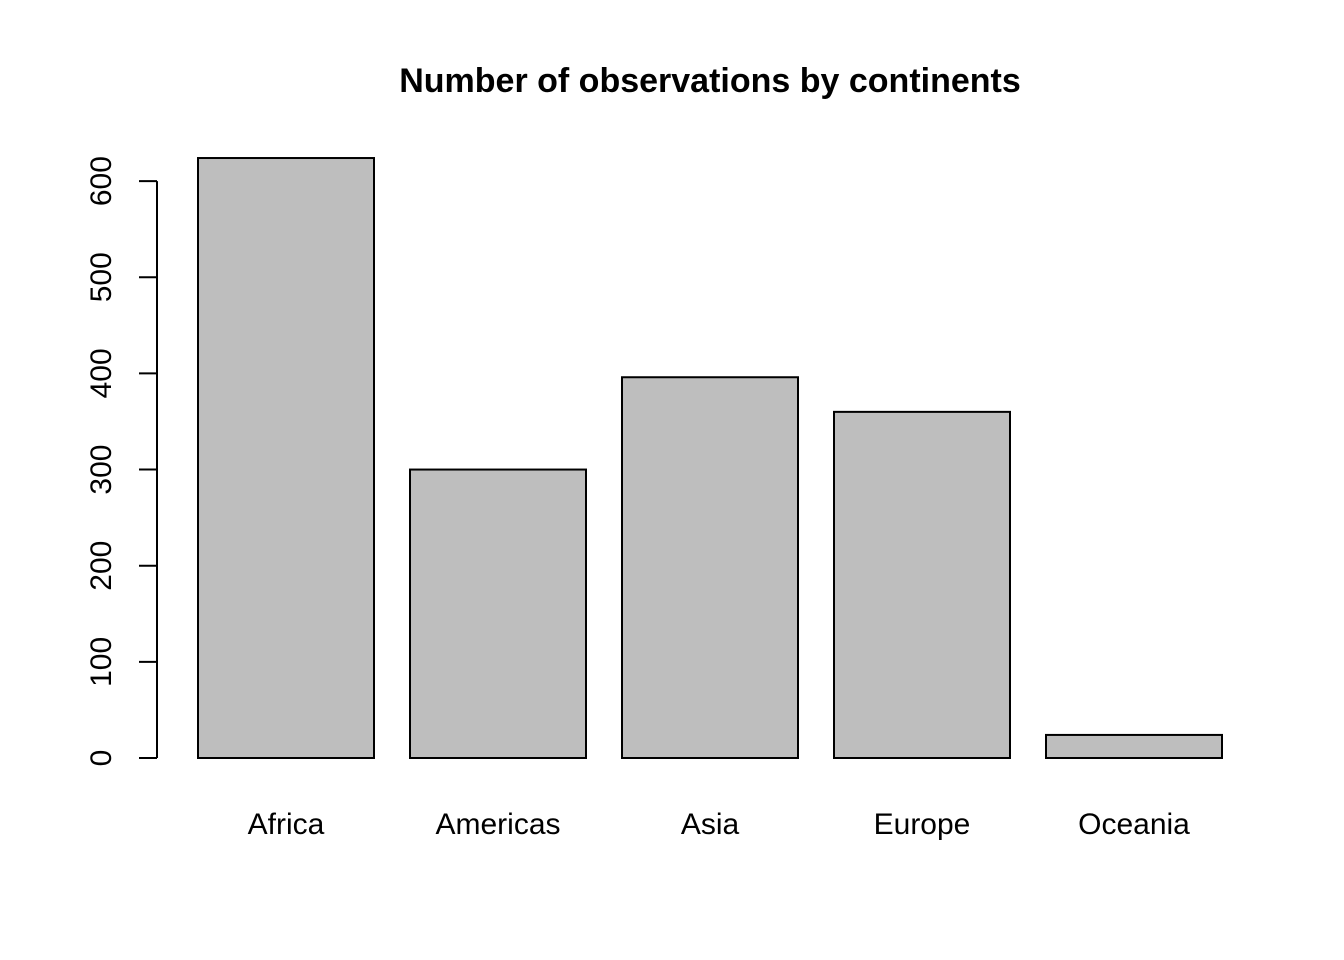  I want to click on x-tick-label: Asia, so click(710, 824).